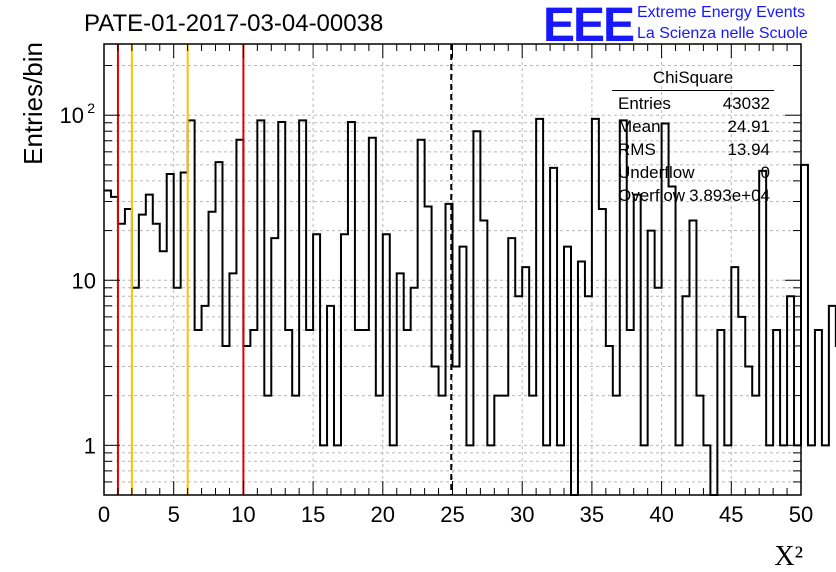 The width and height of the screenshot is (836, 572). What do you see at coordinates (721, 12) in the screenshot?
I see `logo-line-1: Extreme Energy Events` at bounding box center [721, 12].